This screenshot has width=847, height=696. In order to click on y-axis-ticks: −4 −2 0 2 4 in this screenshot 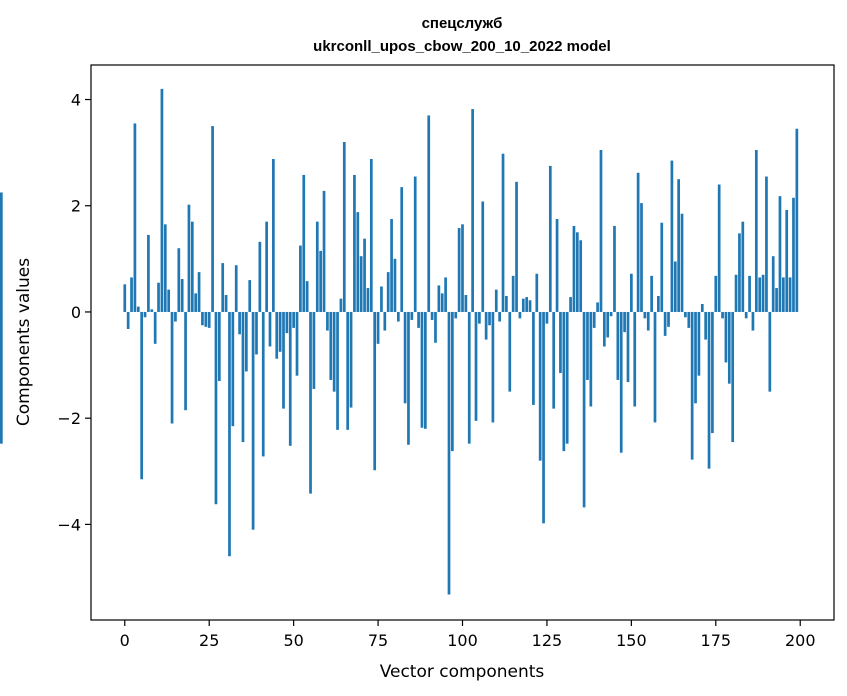, I will do `click(74, 312)`.